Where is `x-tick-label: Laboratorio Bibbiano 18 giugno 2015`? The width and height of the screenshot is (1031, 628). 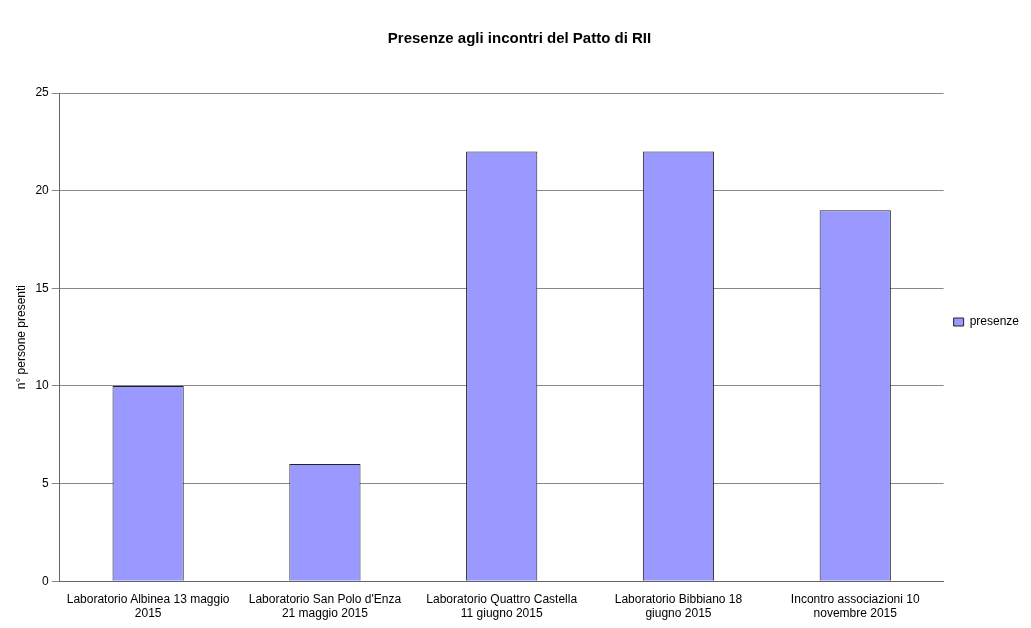
x-tick-label: Laboratorio Bibbiano 18 giugno 2015 is located at coordinates (678, 606).